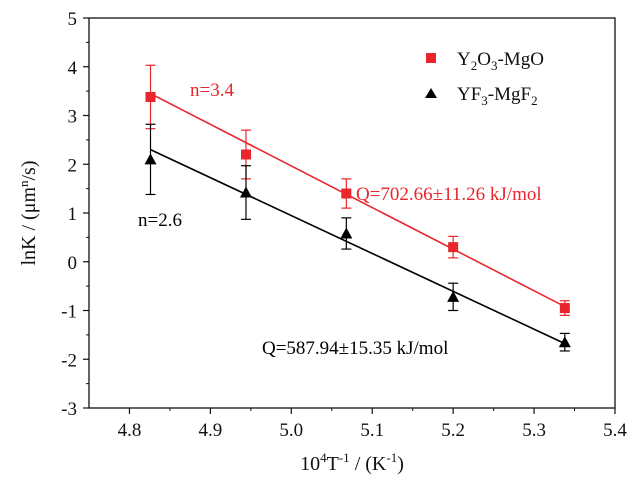 The image size is (633, 493). What do you see at coordinates (484, 78) in the screenshot?
I see `legend: Y2O3-MgO YF3-MgF2` at bounding box center [484, 78].